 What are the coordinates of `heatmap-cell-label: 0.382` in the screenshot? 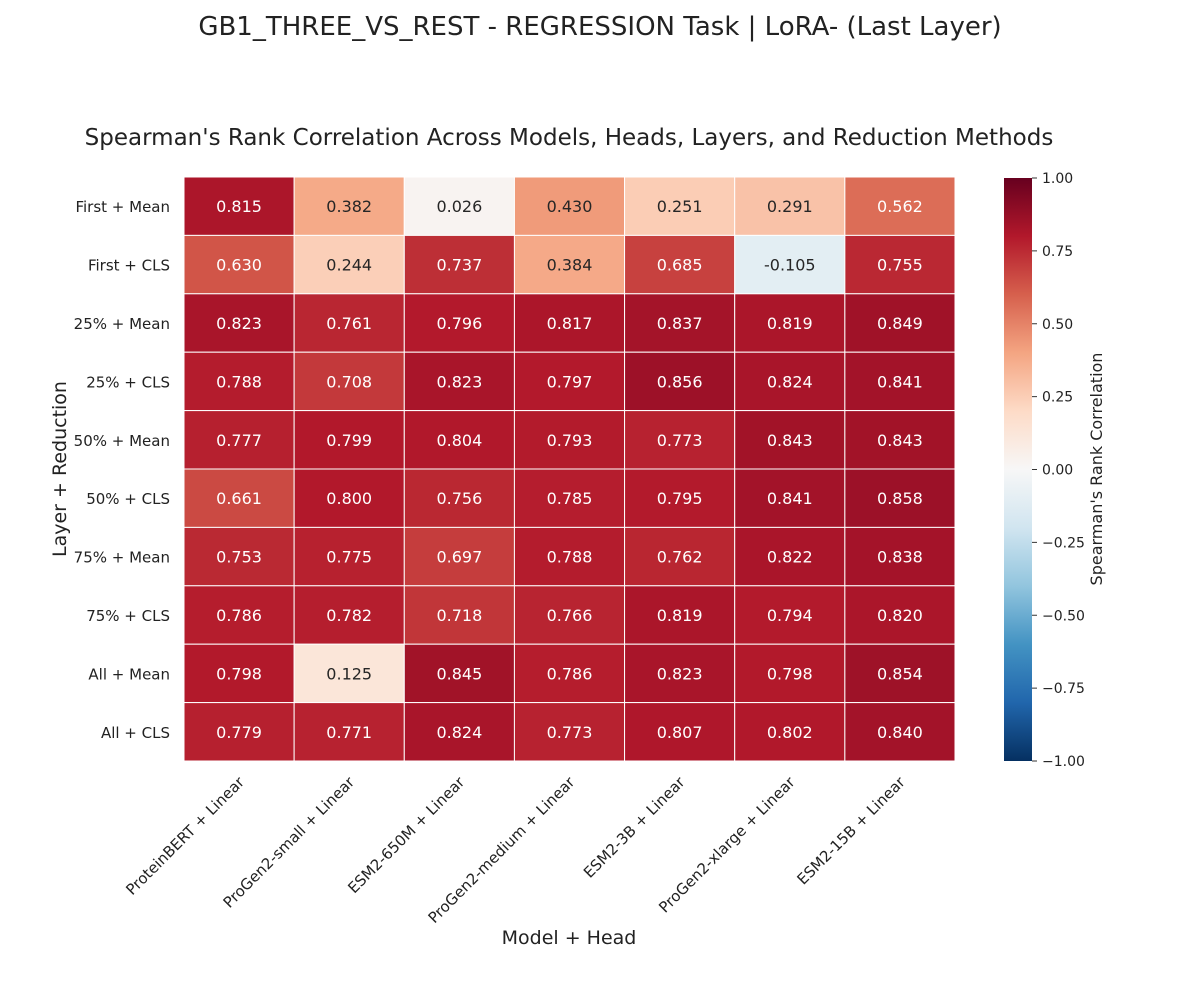 It's located at (349, 206).